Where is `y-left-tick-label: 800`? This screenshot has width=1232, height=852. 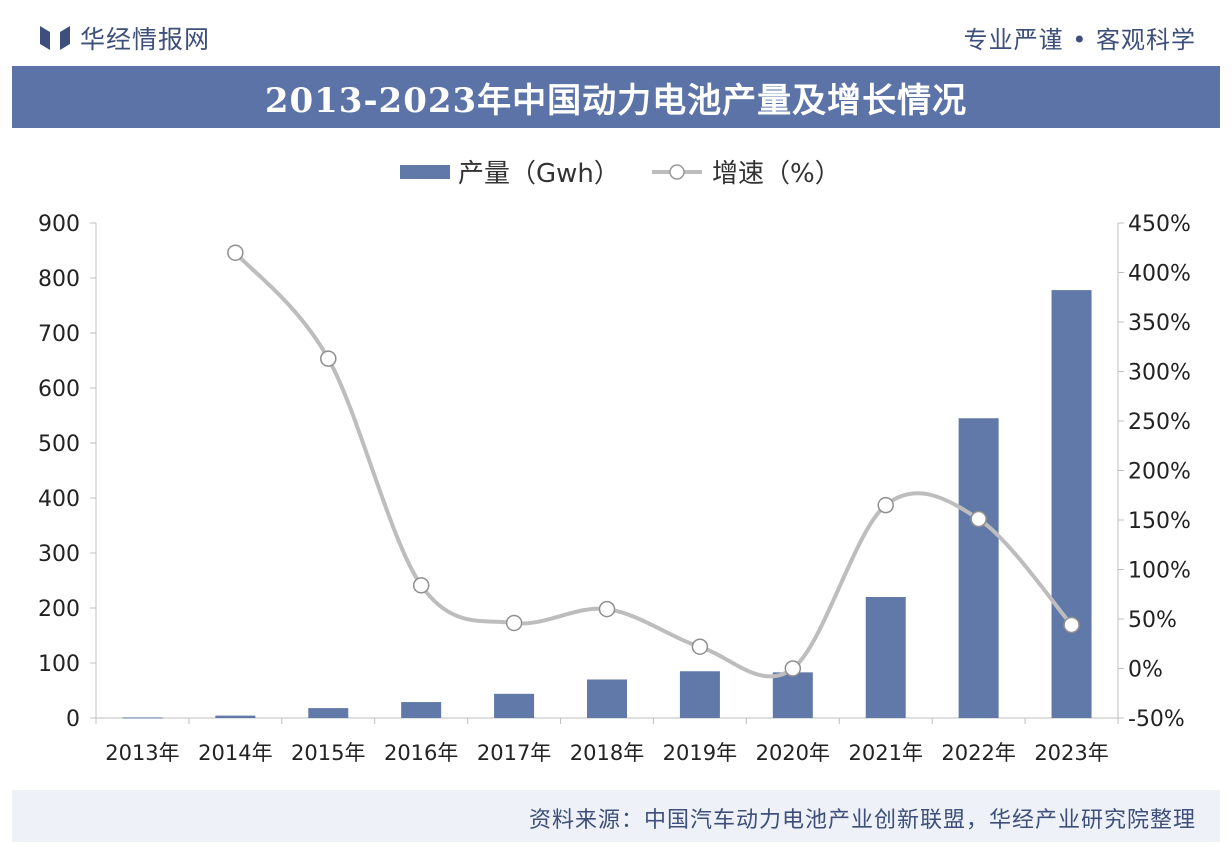
y-left-tick-label: 800 is located at coordinates (59, 279).